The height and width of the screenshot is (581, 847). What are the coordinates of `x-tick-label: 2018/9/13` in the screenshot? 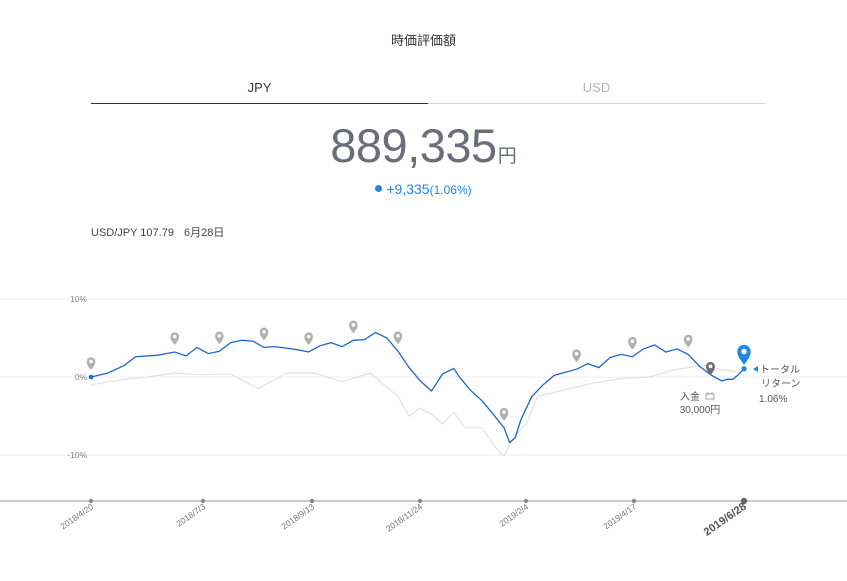 It's located at (297, 516).